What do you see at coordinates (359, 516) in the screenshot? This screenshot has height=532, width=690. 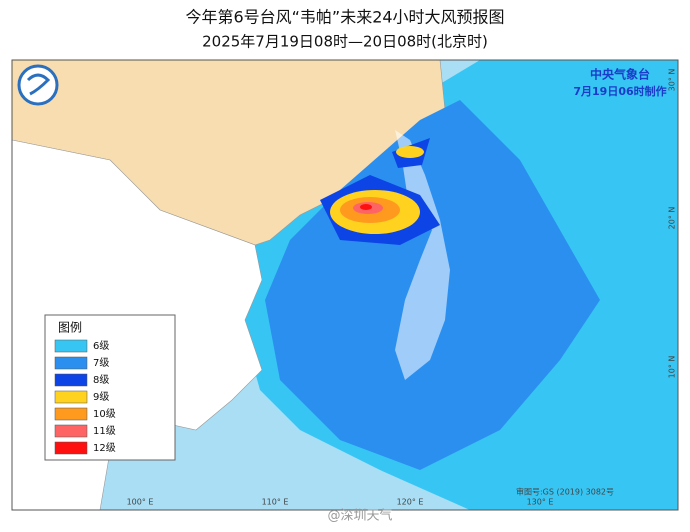 I see `watermark: @深圳天气` at bounding box center [359, 516].